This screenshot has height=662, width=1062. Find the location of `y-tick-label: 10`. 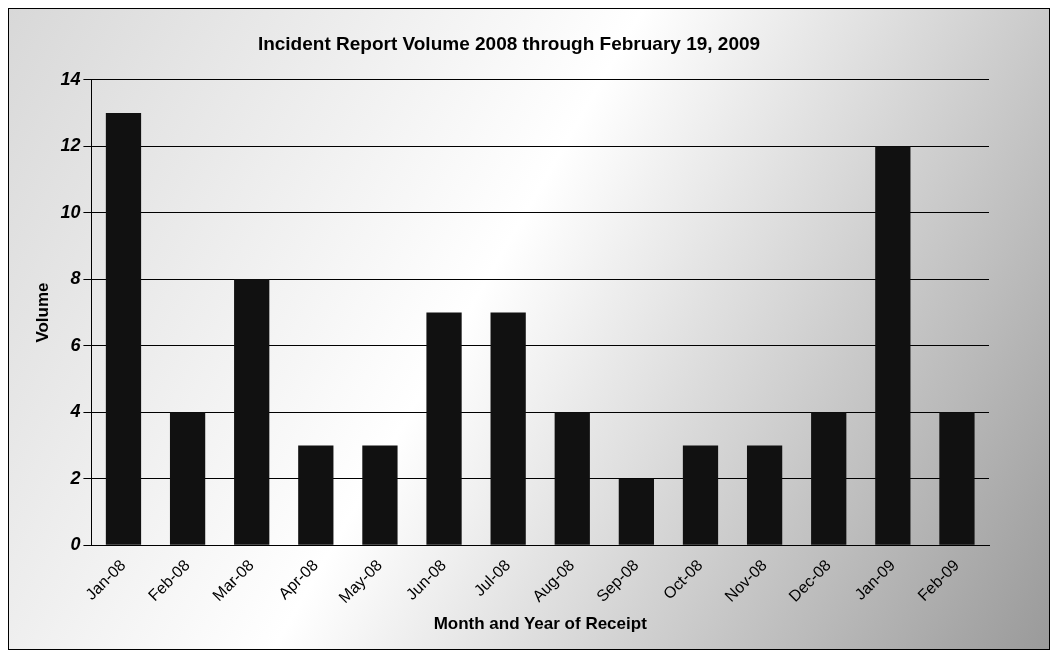

y-tick-label: 10 is located at coordinates (70, 211).